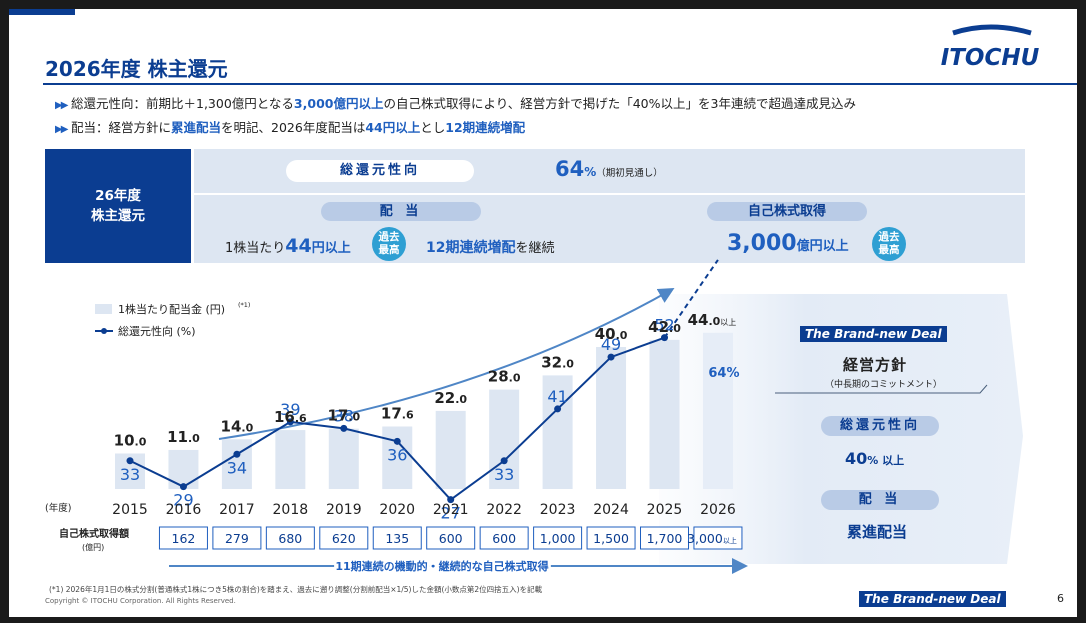 The image size is (1086, 623). I want to click on dividend-value-label: 16.6, so click(290, 417).